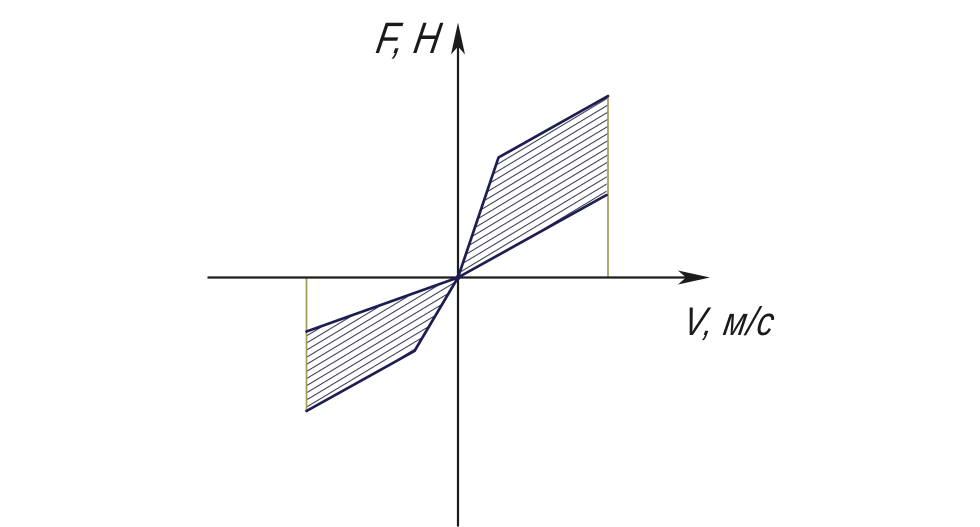 This screenshot has width=980, height=527. I want to click on negative-hatched-band-region, so click(382, 344).